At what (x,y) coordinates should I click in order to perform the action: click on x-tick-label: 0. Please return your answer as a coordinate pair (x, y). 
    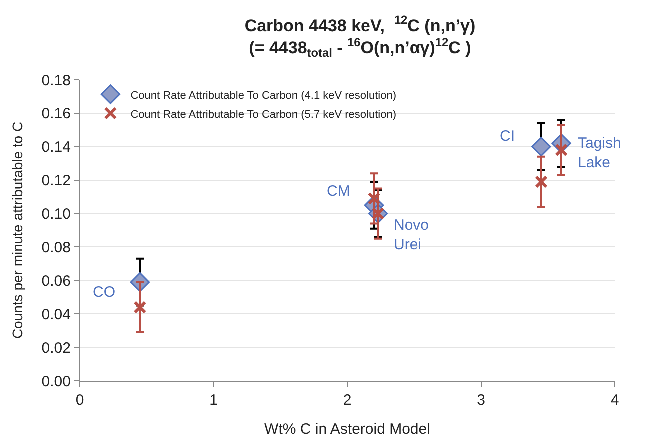
    Looking at the image, I should click on (80, 400).